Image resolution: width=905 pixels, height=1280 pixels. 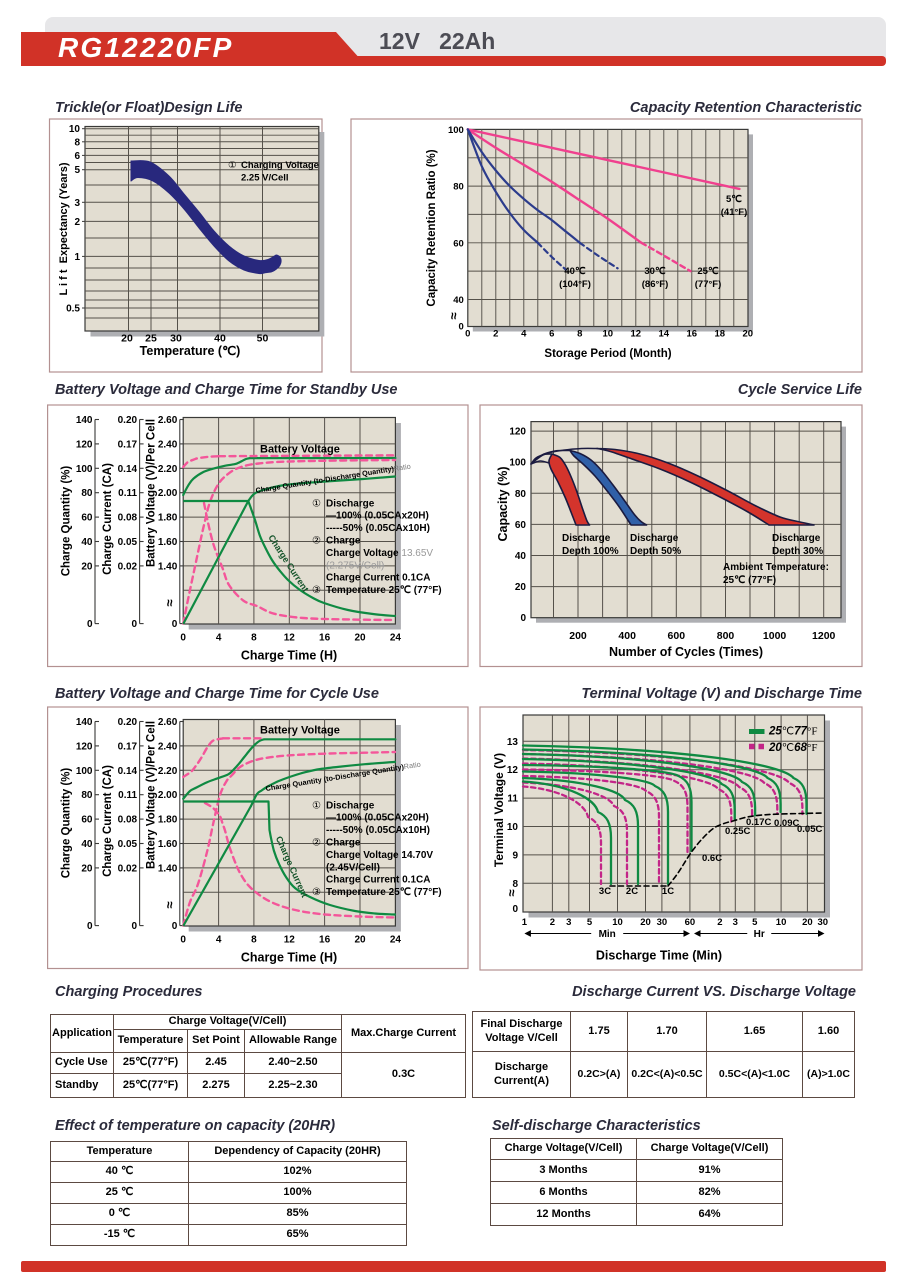 I want to click on svg-text: 30℃, so click(x=655, y=271).